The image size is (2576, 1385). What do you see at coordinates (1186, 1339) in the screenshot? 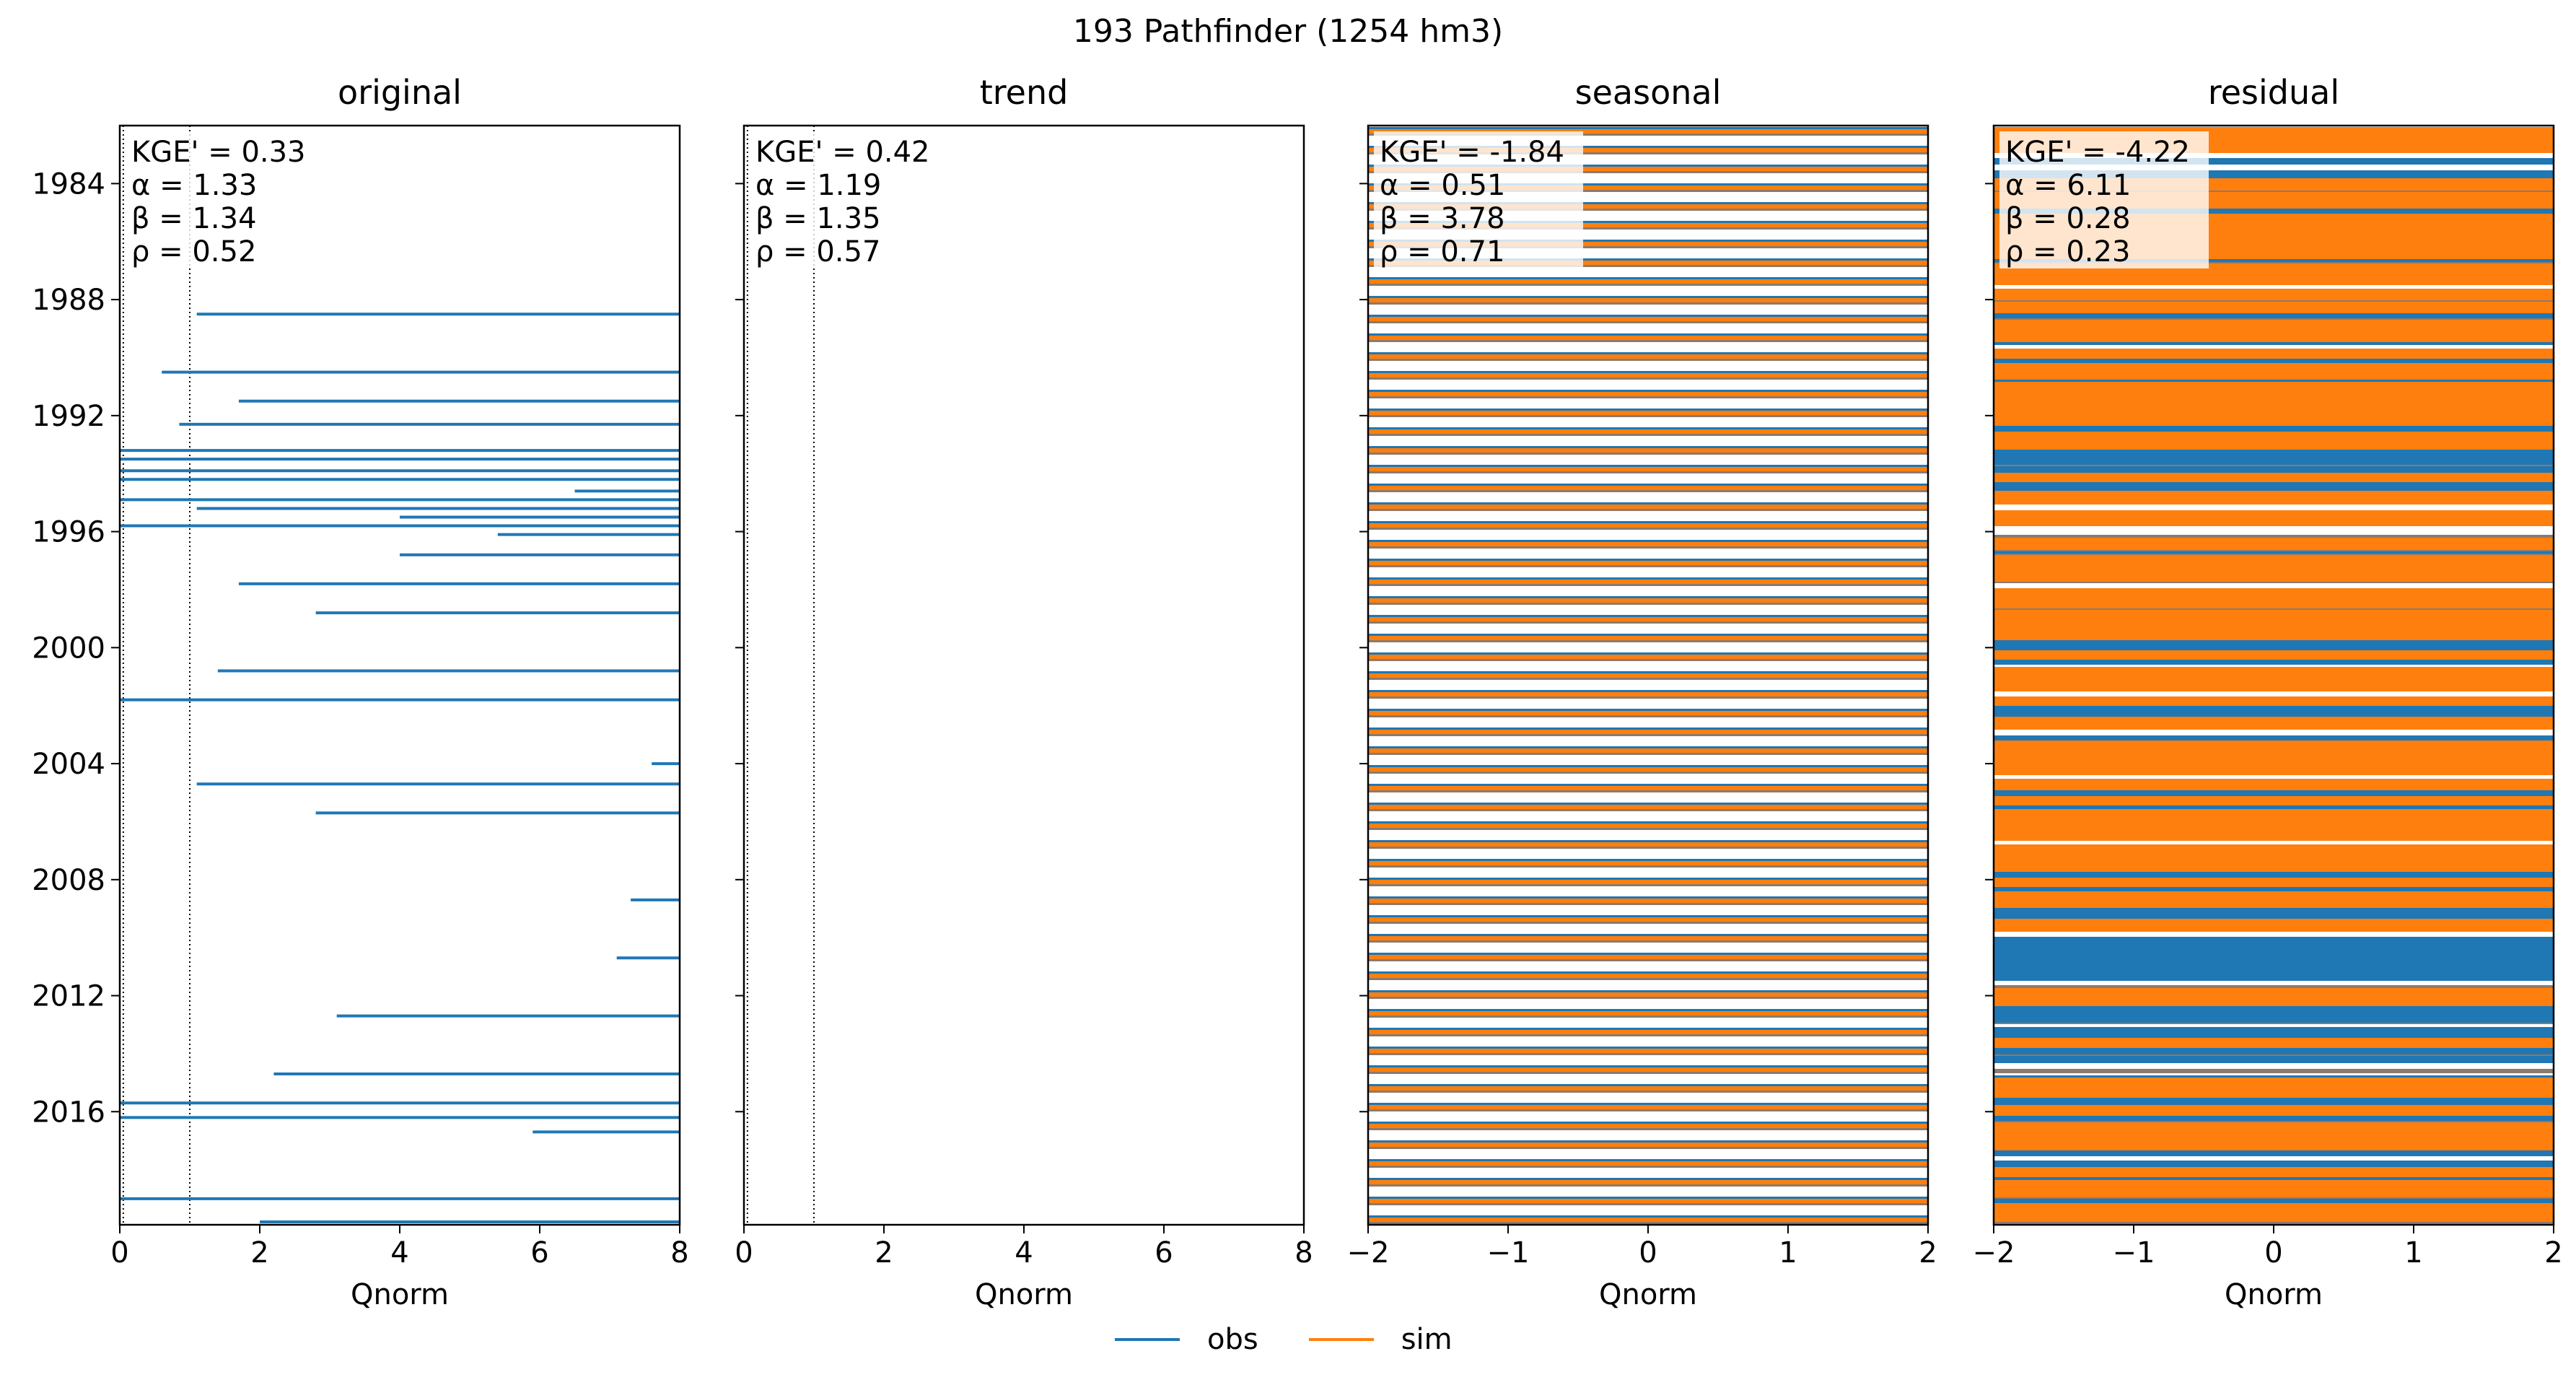
I see `legend-item-obs: obs` at bounding box center [1186, 1339].